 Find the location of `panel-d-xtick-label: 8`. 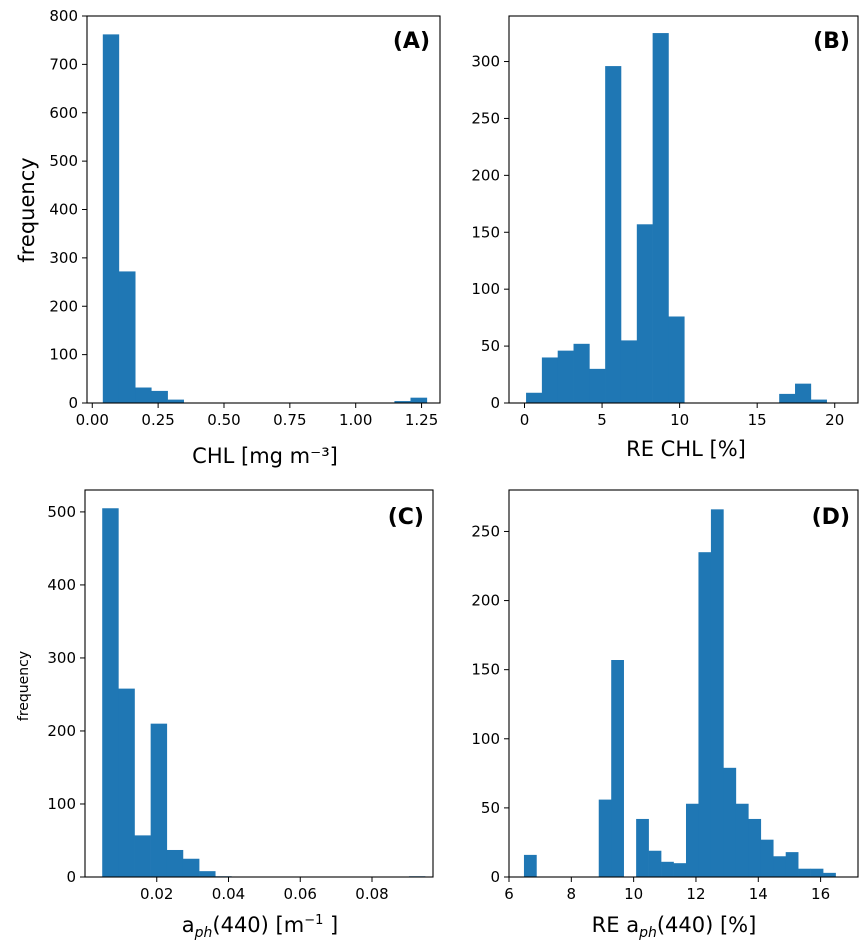

panel-d-xtick-label: 8 is located at coordinates (572, 894).